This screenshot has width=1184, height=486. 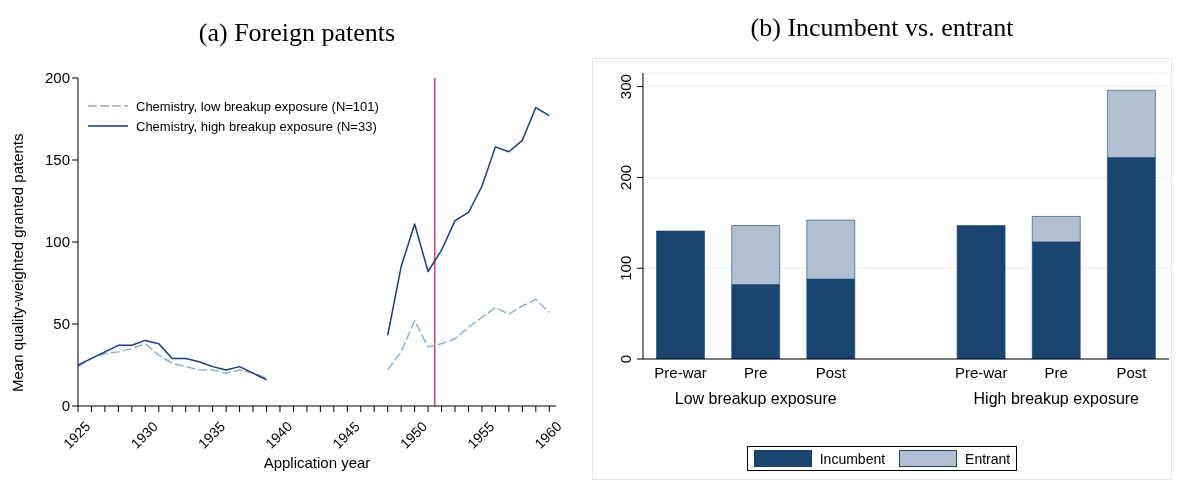 I want to click on legend-label: Entrant, so click(x=988, y=458).